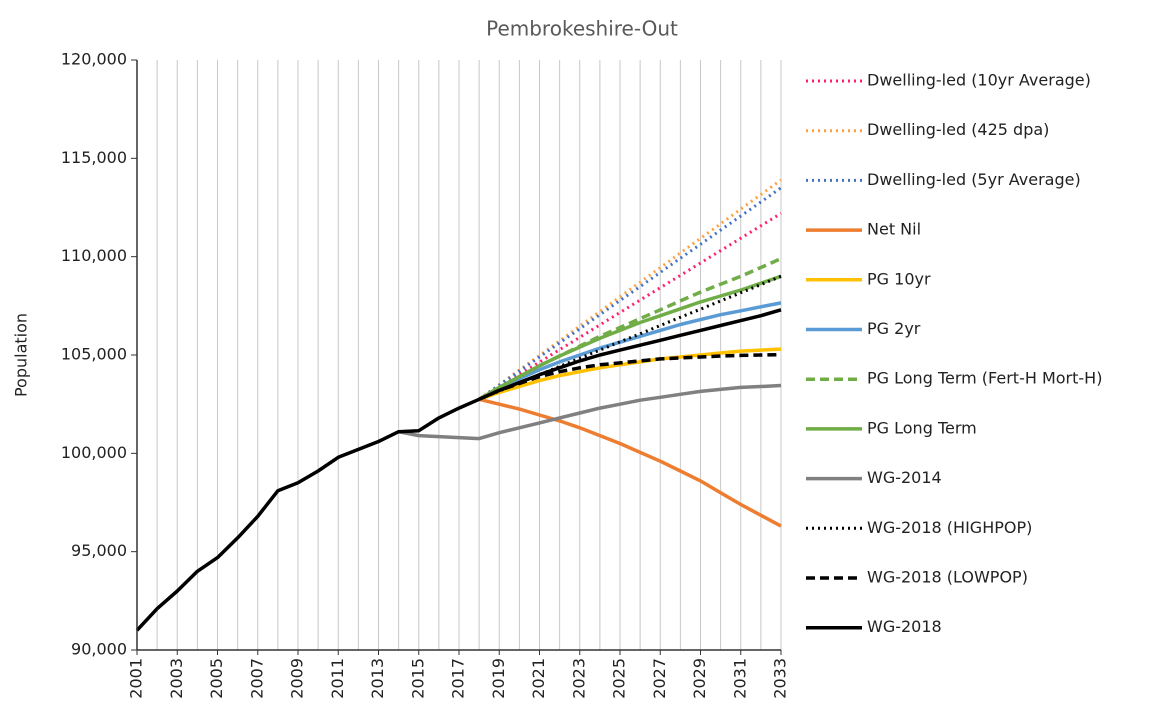 The width and height of the screenshot is (1154, 711). I want to click on y-tick-label: 115,000, so click(94, 157).